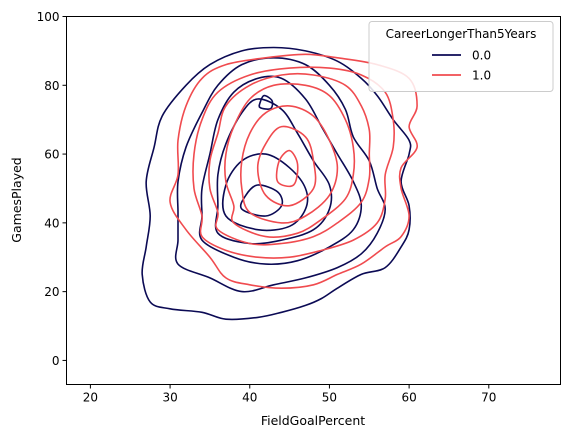 The width and height of the screenshot is (571, 438). What do you see at coordinates (461, 34) in the screenshot?
I see `legend-title: CareerLongerThan5Years` at bounding box center [461, 34].